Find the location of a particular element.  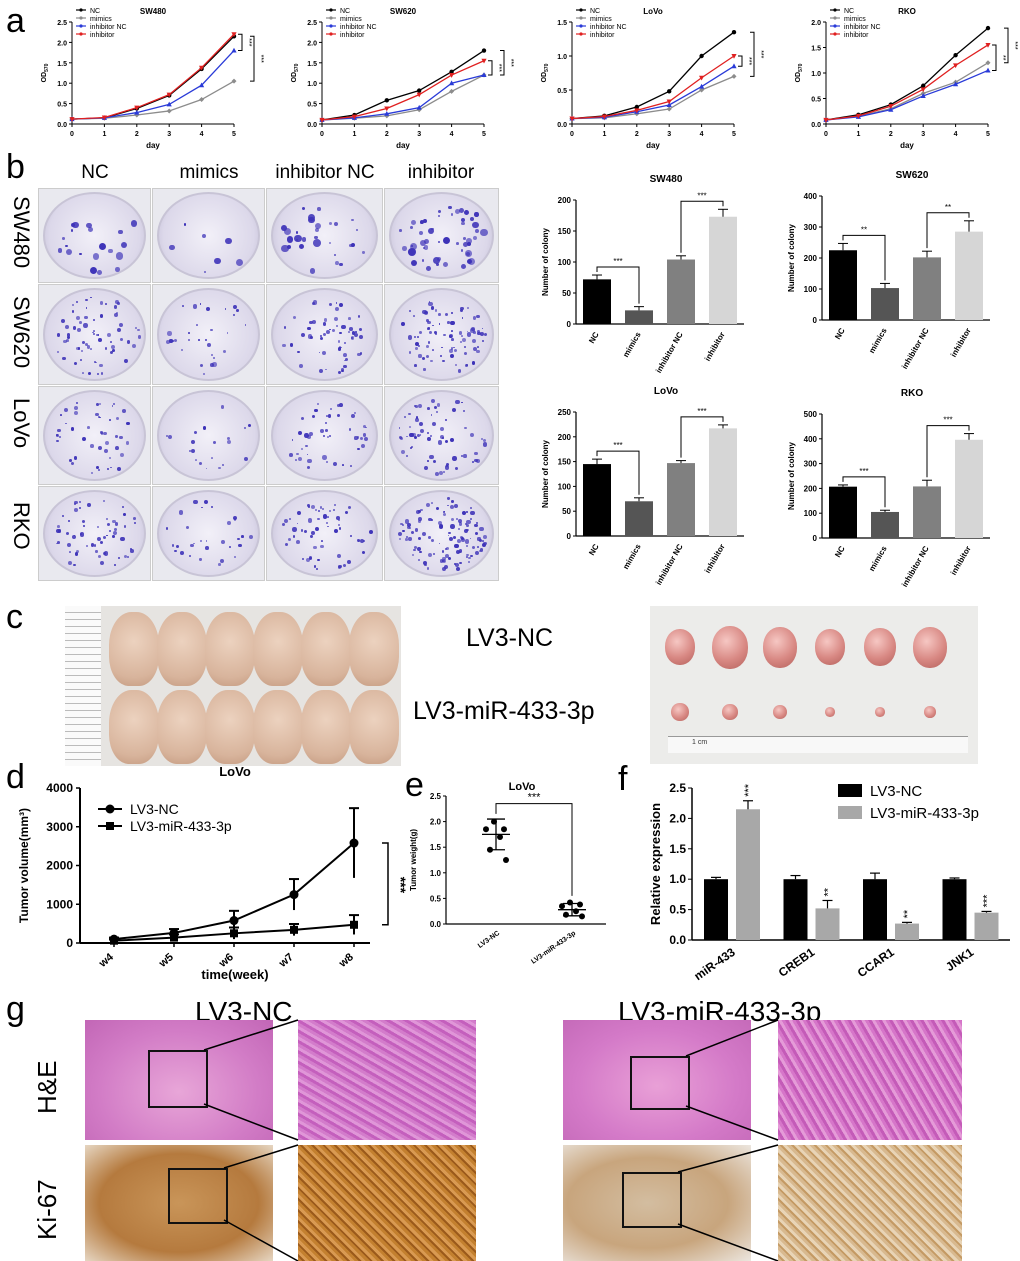

x-tick-label: LV3-NC is located at coordinates (489, 940).